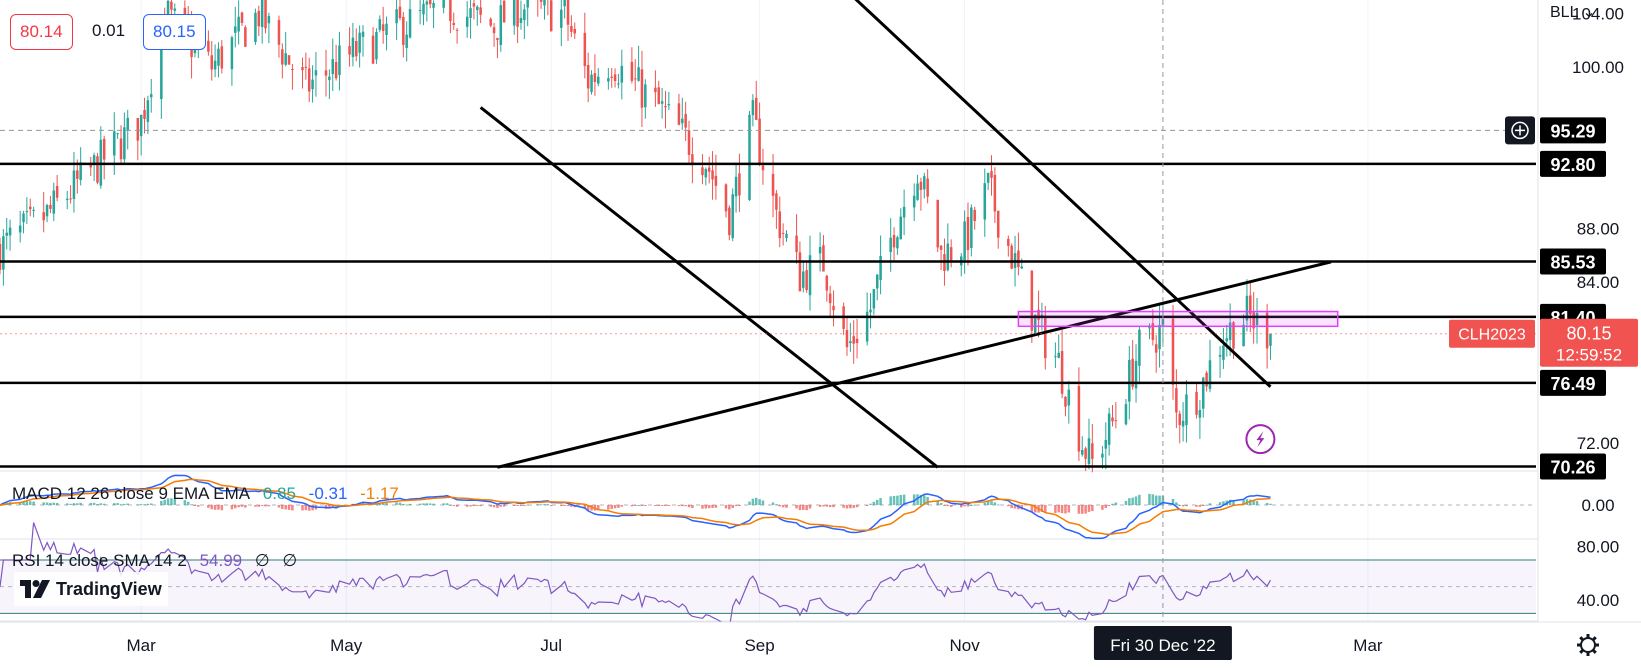 The height and width of the screenshot is (669, 1641). Describe the element at coordinates (1063, 194) in the screenshot. I see `trendline` at that location.